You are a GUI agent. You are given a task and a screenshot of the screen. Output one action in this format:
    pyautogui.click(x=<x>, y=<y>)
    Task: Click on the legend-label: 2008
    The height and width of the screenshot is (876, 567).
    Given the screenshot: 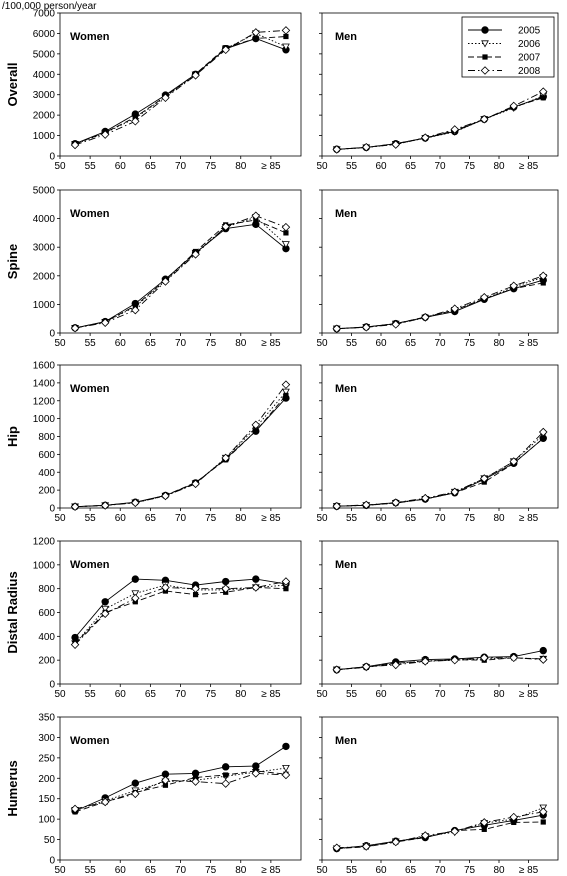 What is the action you would take?
    pyautogui.click(x=529, y=71)
    